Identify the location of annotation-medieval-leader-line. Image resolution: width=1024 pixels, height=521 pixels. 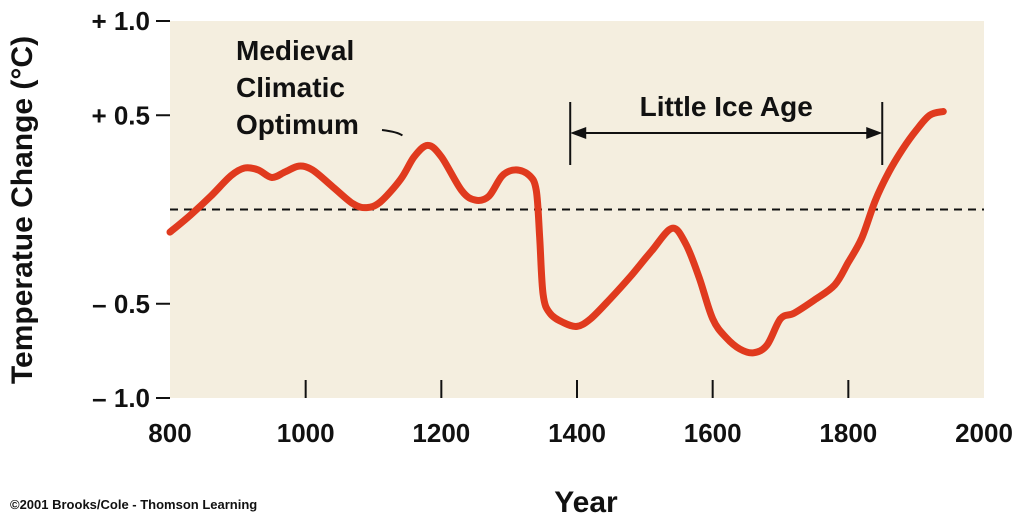
(392, 133).